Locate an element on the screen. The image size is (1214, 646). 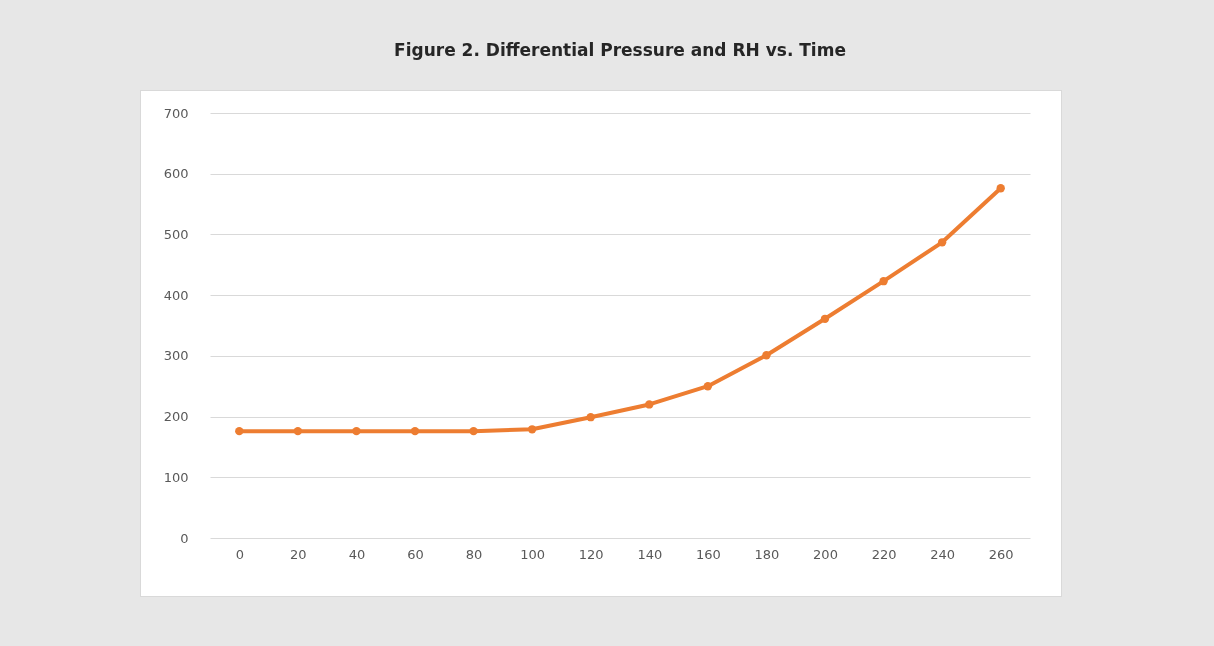
y-tick-label: 700 is located at coordinates (176, 113).